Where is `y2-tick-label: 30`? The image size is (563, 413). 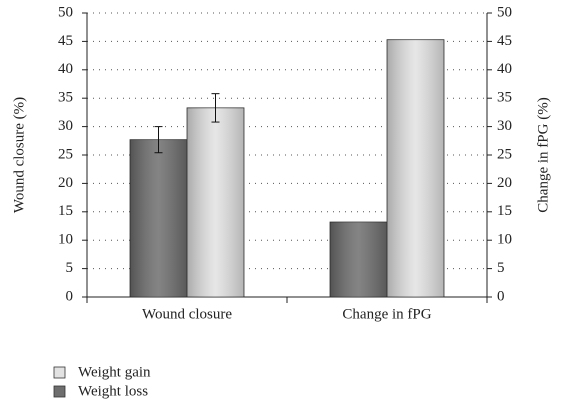
y2-tick-label: 30 is located at coordinates (504, 126).